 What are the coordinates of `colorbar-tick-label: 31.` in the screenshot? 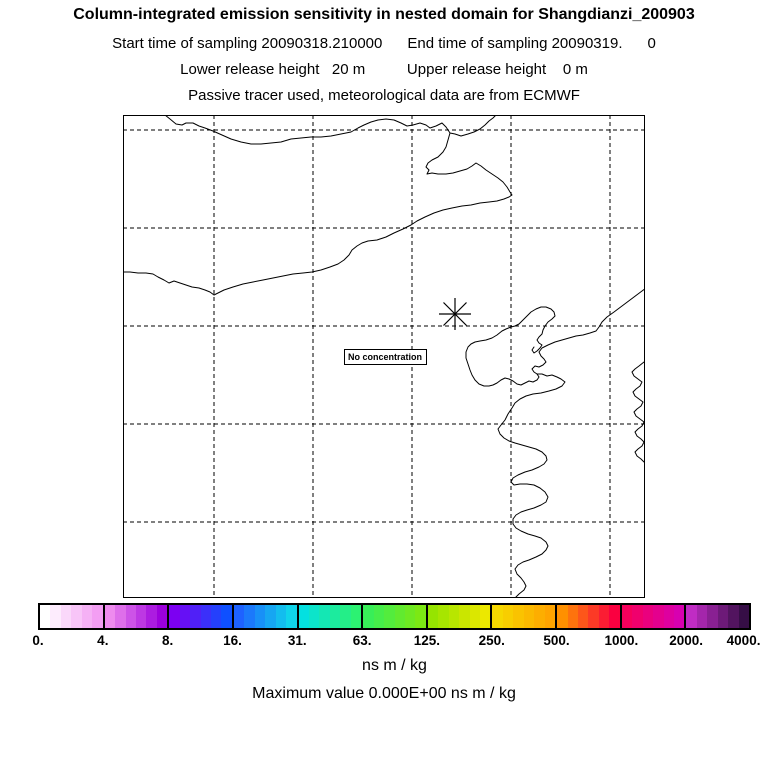 It's located at (297, 640).